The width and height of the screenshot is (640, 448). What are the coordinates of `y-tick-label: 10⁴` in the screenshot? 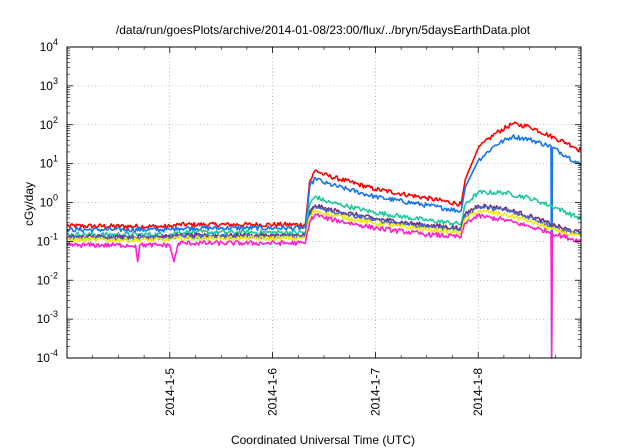 It's located at (49, 45).